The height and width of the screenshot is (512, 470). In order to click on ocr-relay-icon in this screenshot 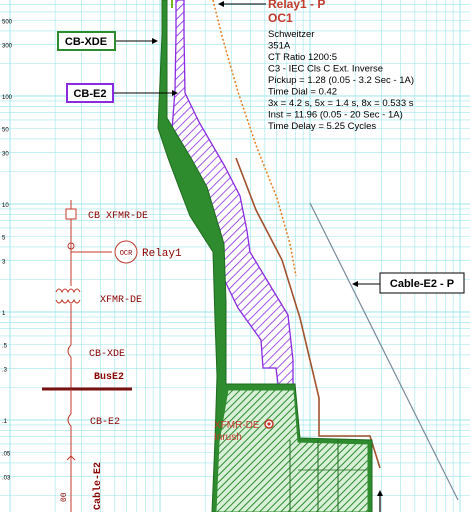, I will do `click(126, 252)`.